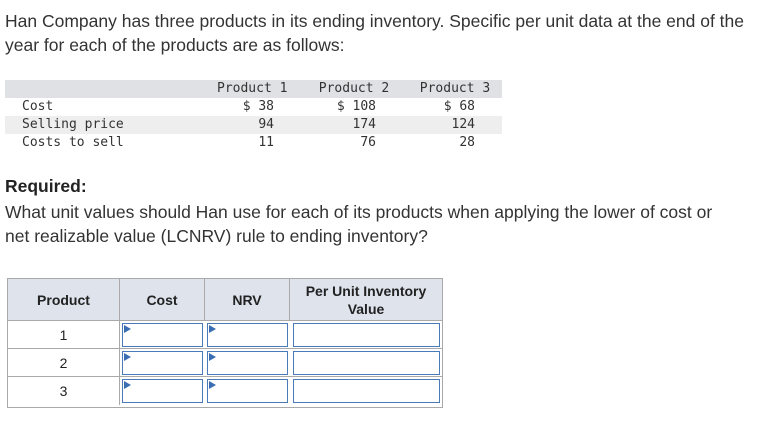 The width and height of the screenshot is (757, 422). What do you see at coordinates (64, 363) in the screenshot?
I see `product-number: 2` at bounding box center [64, 363].